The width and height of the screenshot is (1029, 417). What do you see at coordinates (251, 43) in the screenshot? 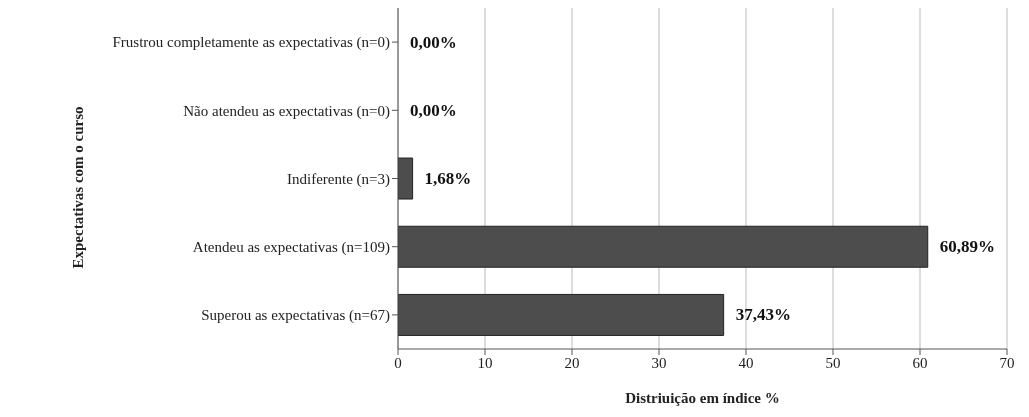
I see `y-tick-label: Frustrou completamente as expectativas (n=0)` at bounding box center [251, 43].